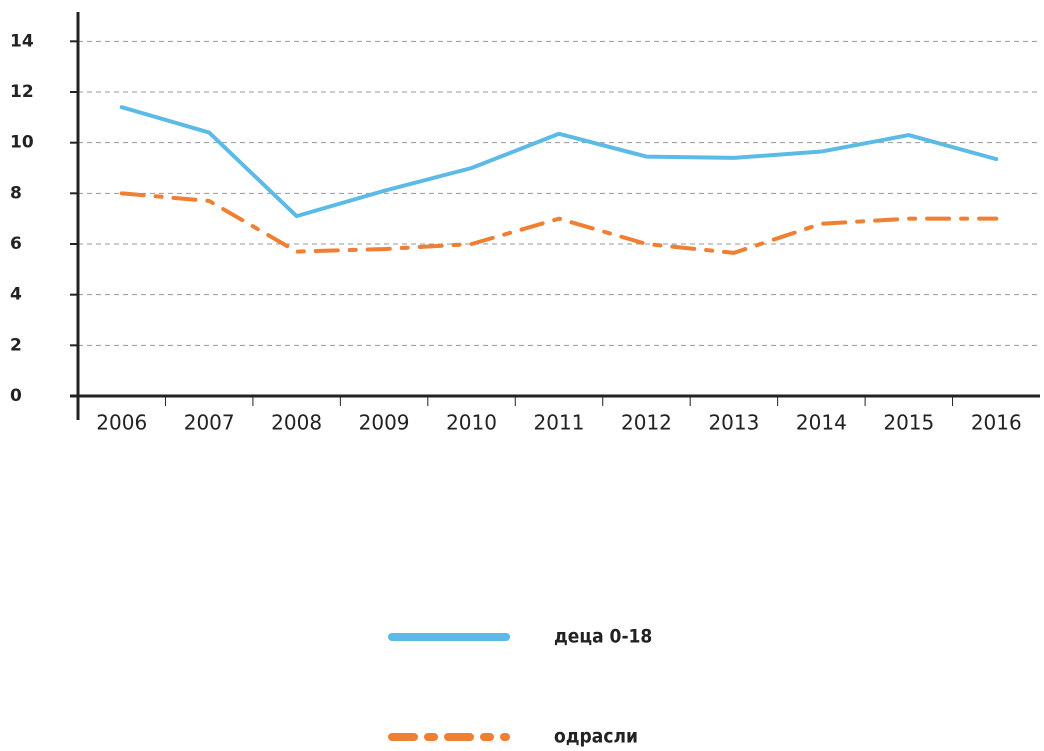  I want to click on x-tick-label: 2012, so click(646, 423).